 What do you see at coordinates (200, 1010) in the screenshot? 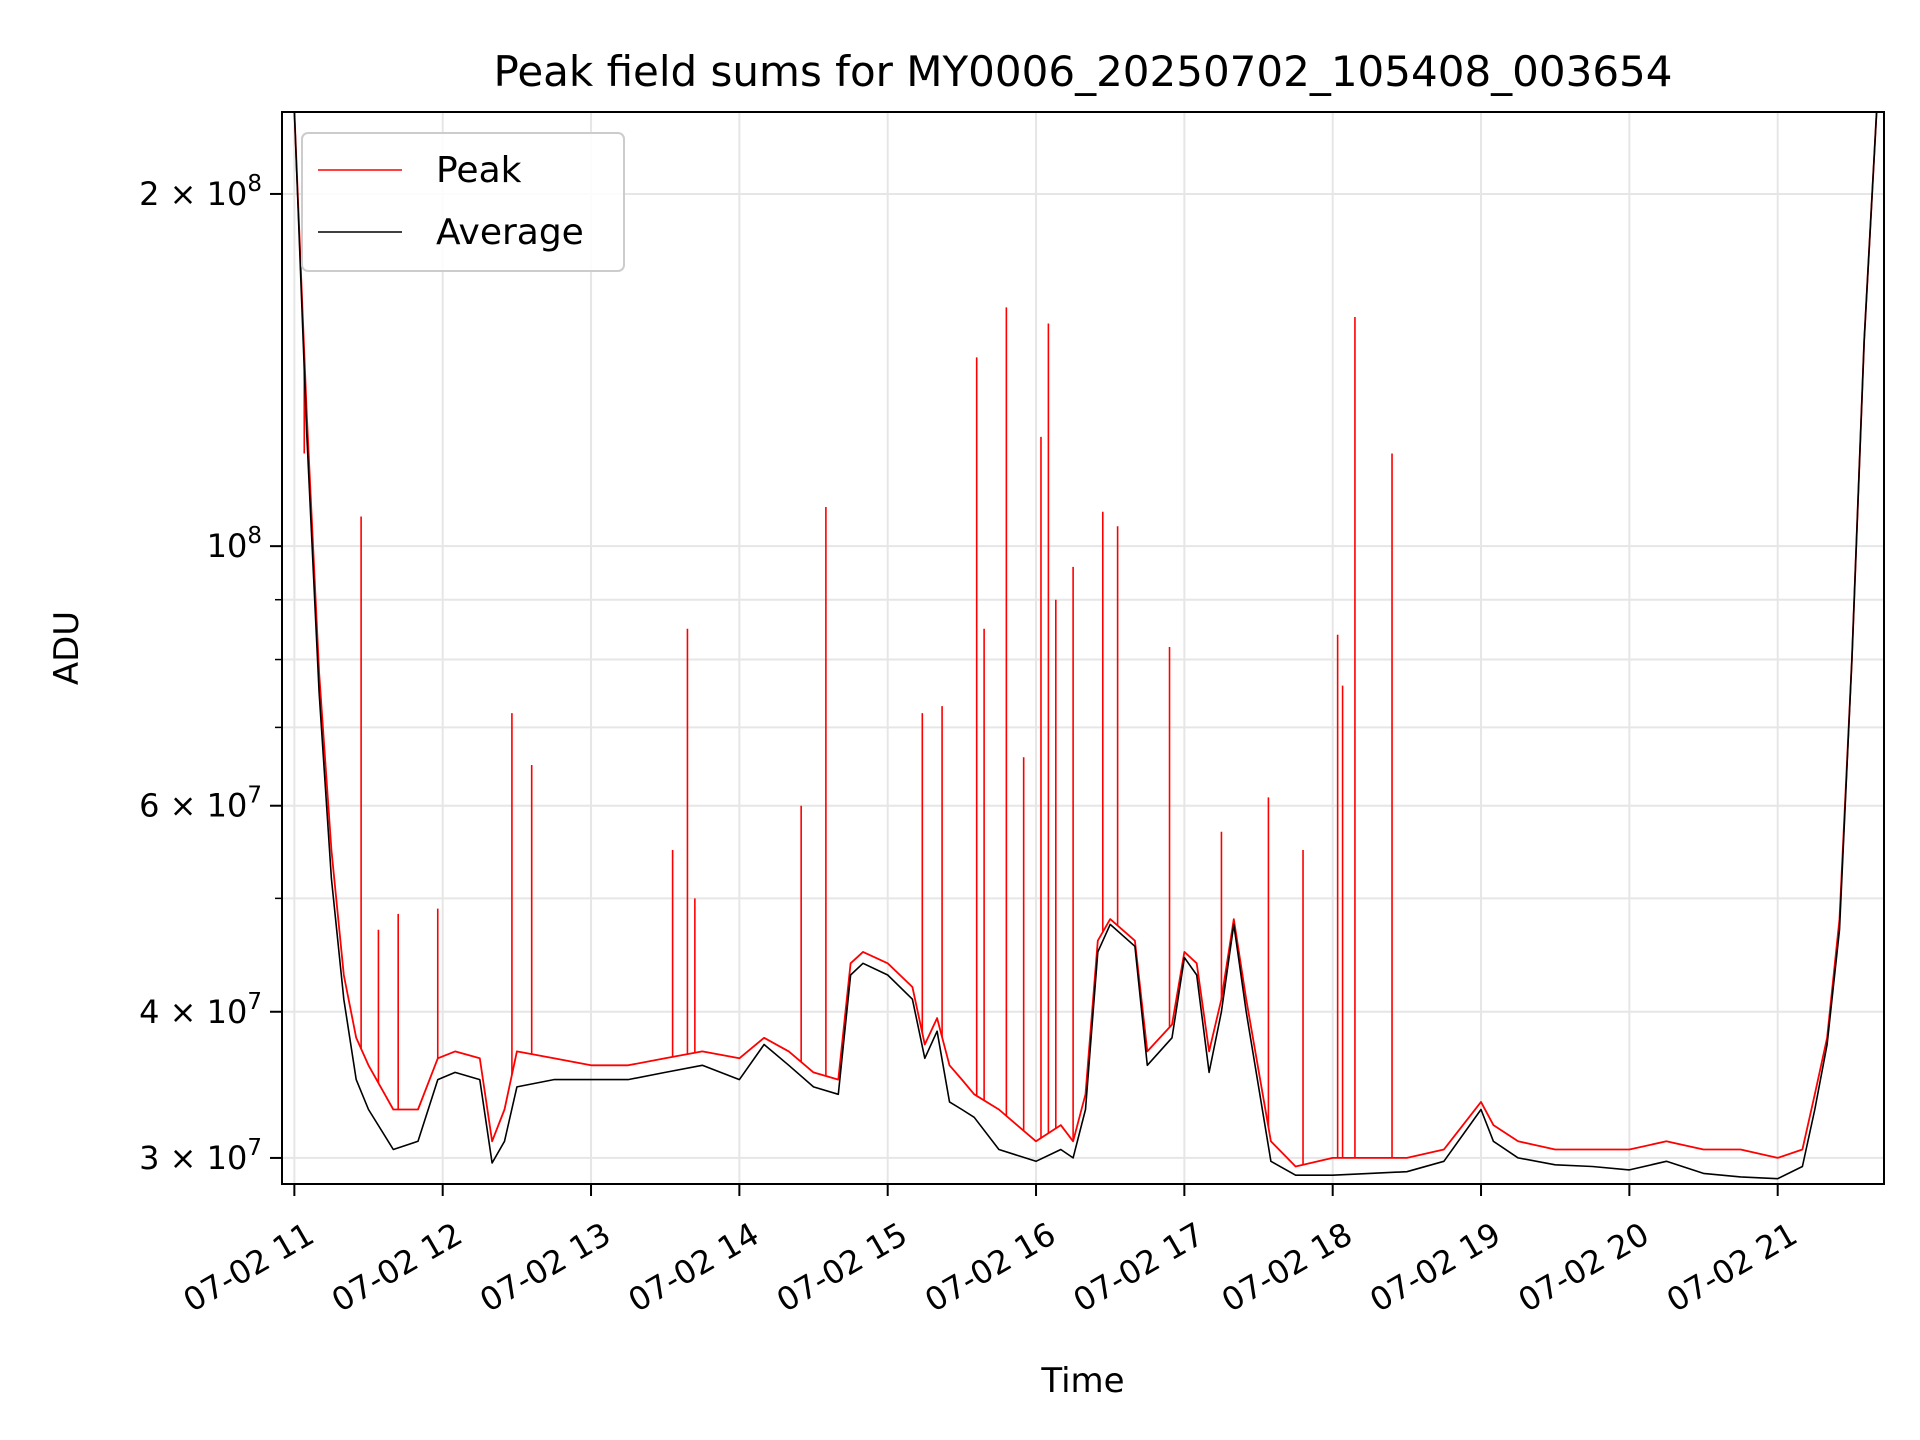
I see `y-tick-label: 4 × 107` at bounding box center [200, 1010].